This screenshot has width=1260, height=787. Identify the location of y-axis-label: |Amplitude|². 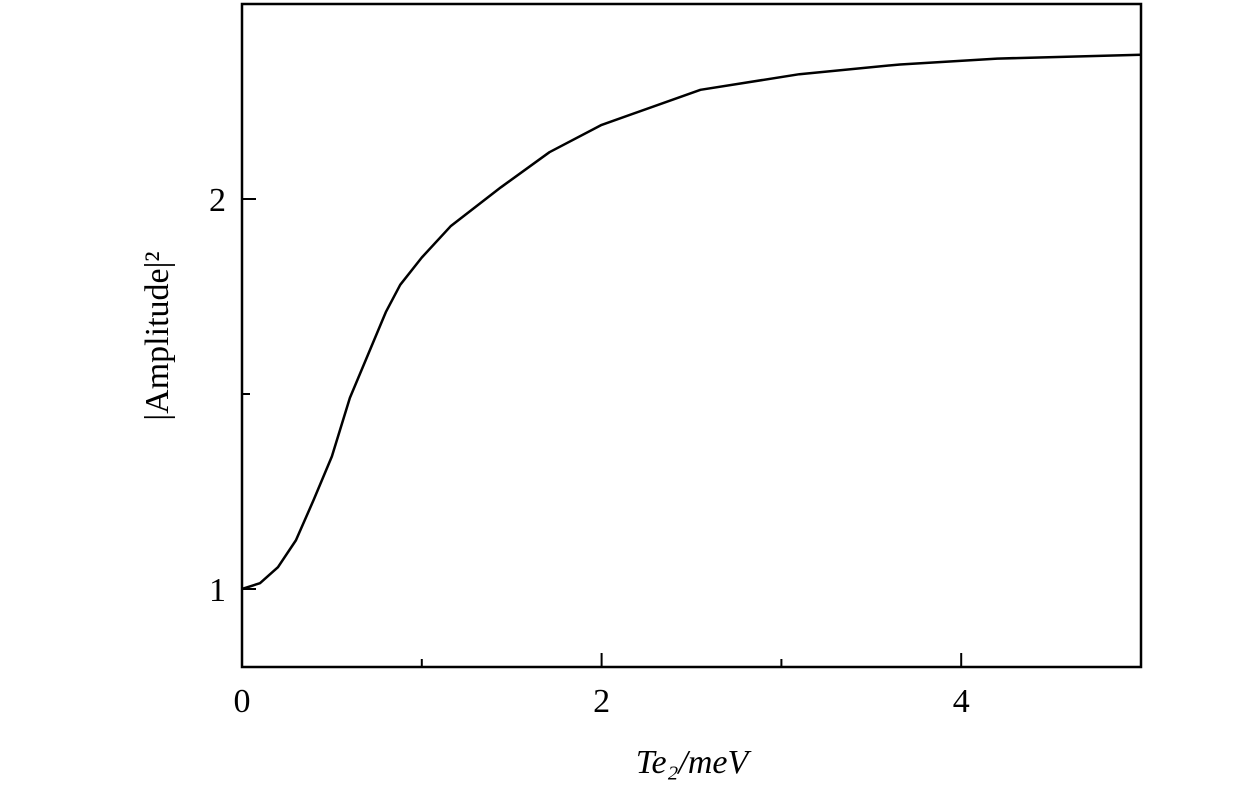
(157, 335).